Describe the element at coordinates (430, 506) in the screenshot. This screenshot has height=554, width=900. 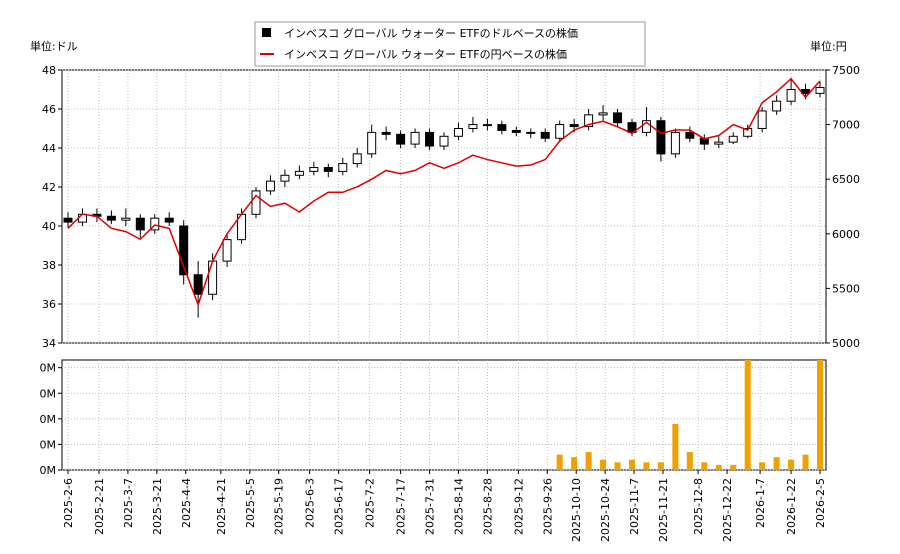
I see `x-tick-label: 2025-7-31` at that location.